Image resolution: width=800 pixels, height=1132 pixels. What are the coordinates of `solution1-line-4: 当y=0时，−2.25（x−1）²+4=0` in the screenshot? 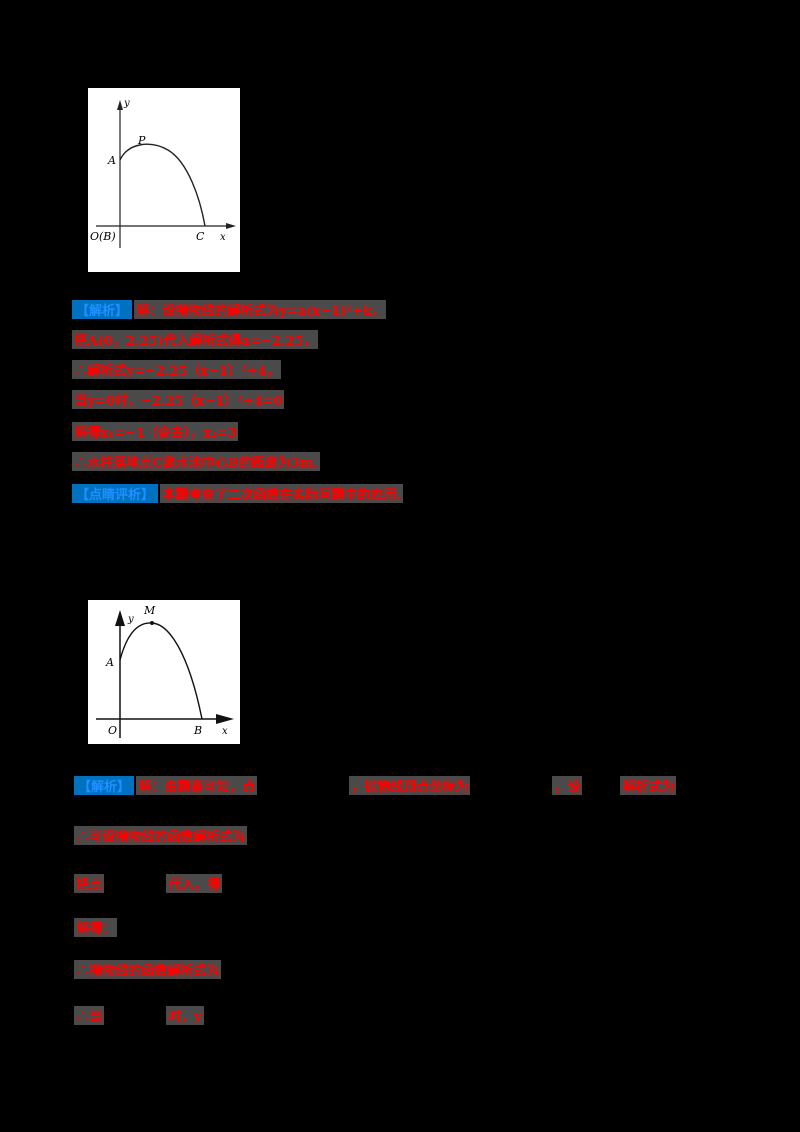 It's located at (178, 399).